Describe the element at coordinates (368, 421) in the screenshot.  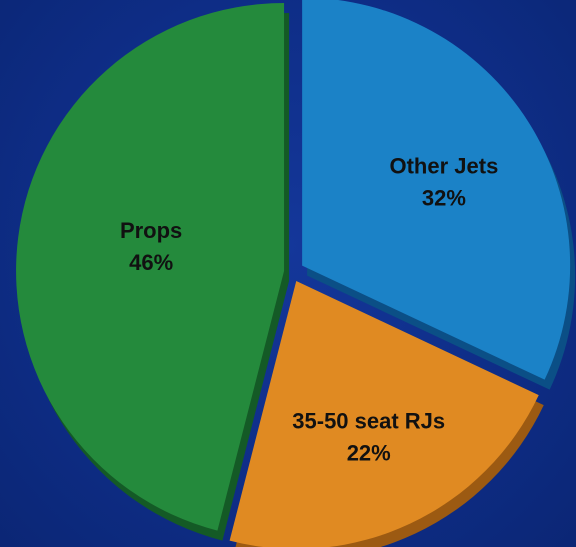
I see `slice-label-35-50-seat-rjs: 35-50 seat RJs` at that location.